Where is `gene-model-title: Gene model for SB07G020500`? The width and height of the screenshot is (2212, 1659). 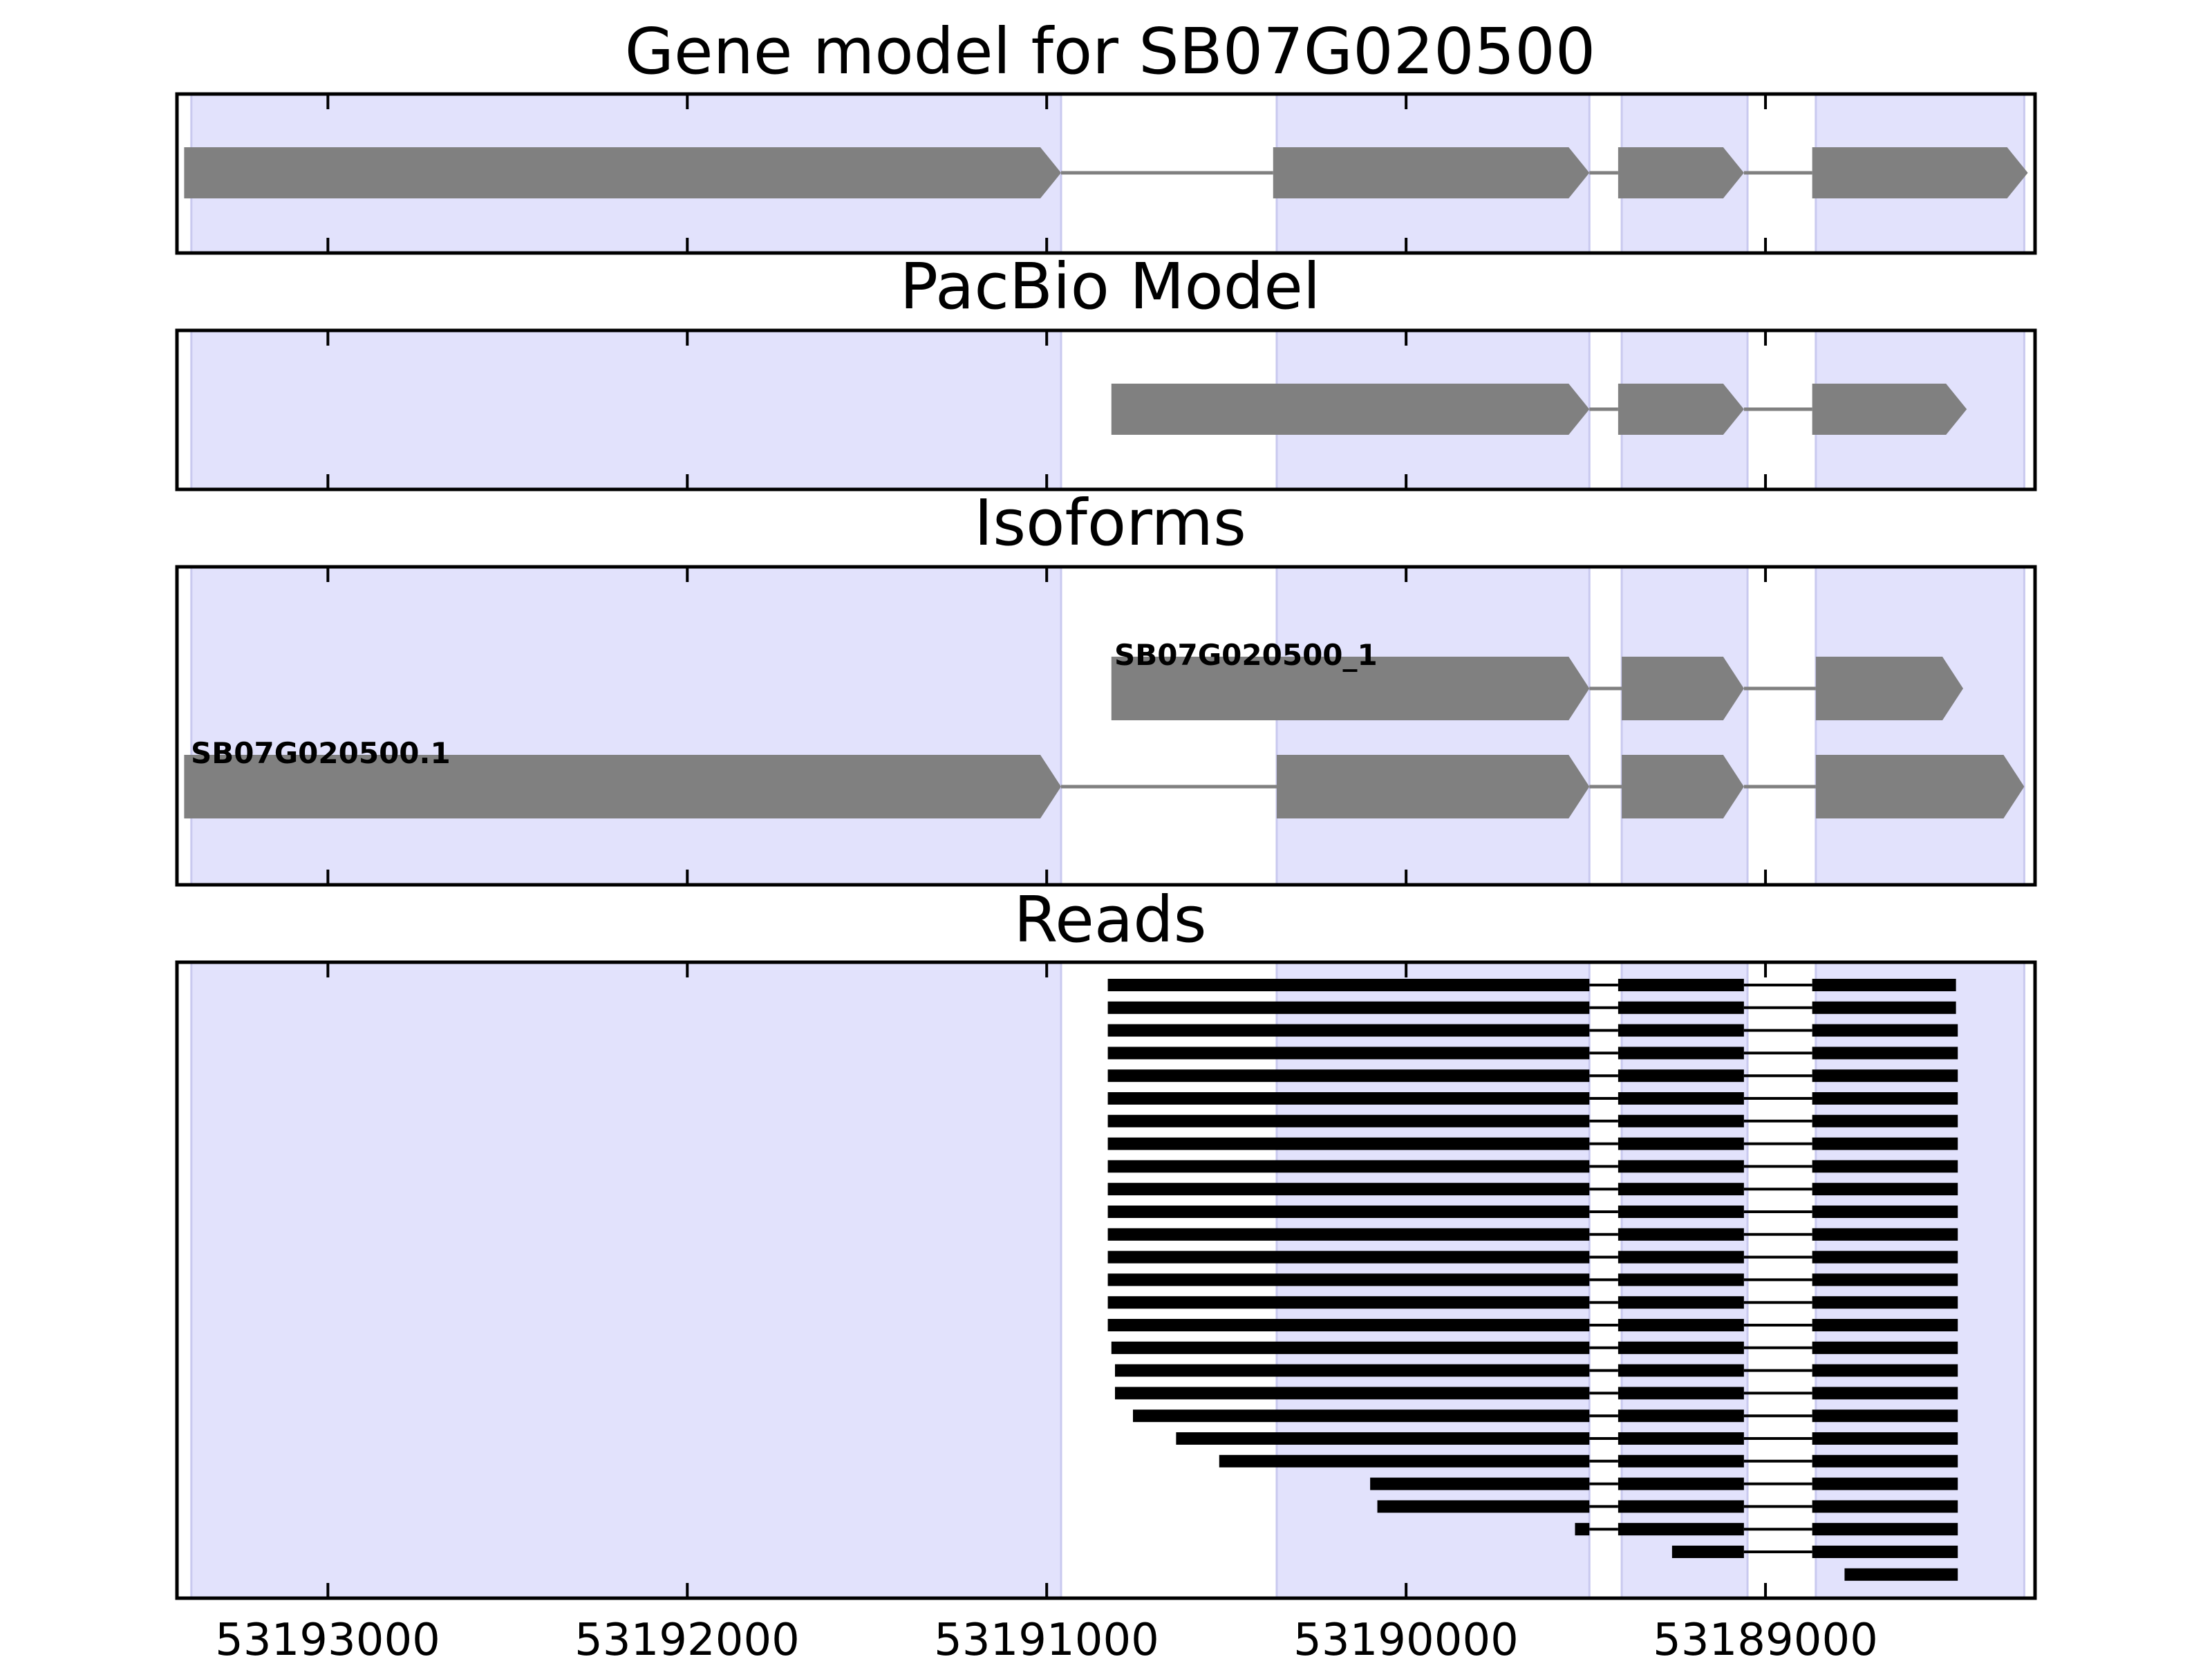
gene-model-title: Gene model for SB07G020500 is located at coordinates (1110, 51).